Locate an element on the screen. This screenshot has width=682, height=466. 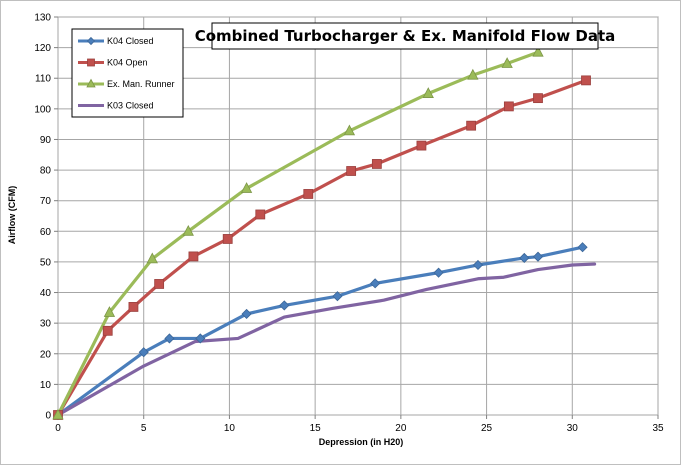
y-tick-label: 120 is located at coordinates (42, 48).